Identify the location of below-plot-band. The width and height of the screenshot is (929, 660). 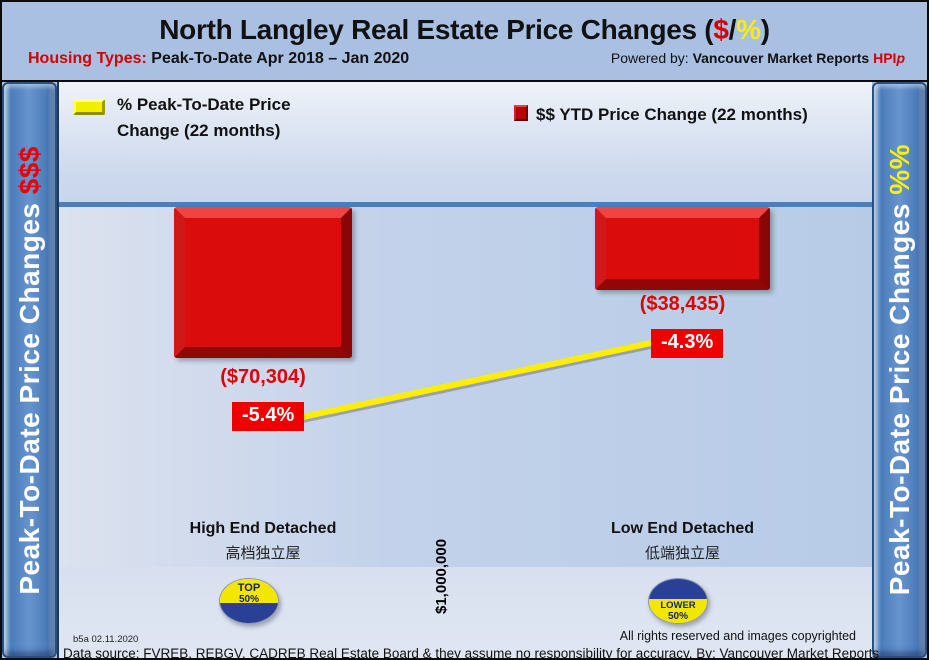
(465, 612).